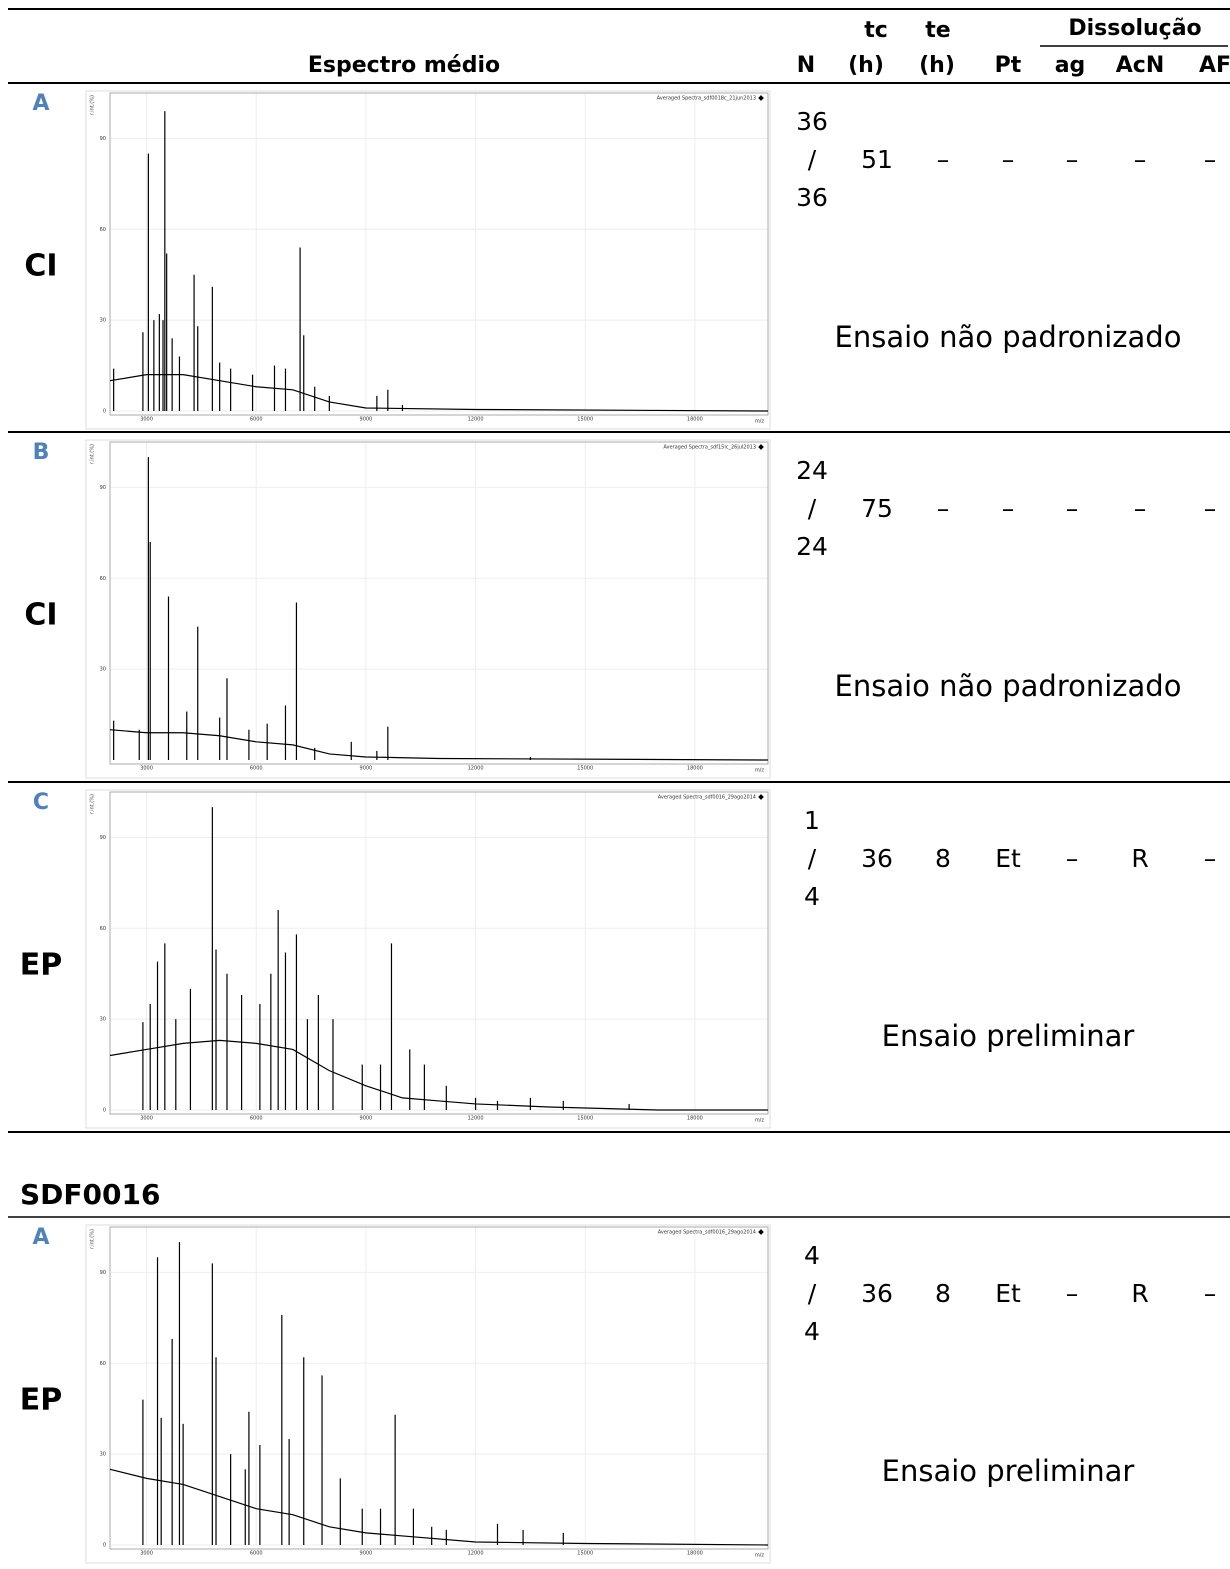  I want to click on spectrum-legend: Averaged Spectra_sdf0016_29ago2014, so click(707, 1233).